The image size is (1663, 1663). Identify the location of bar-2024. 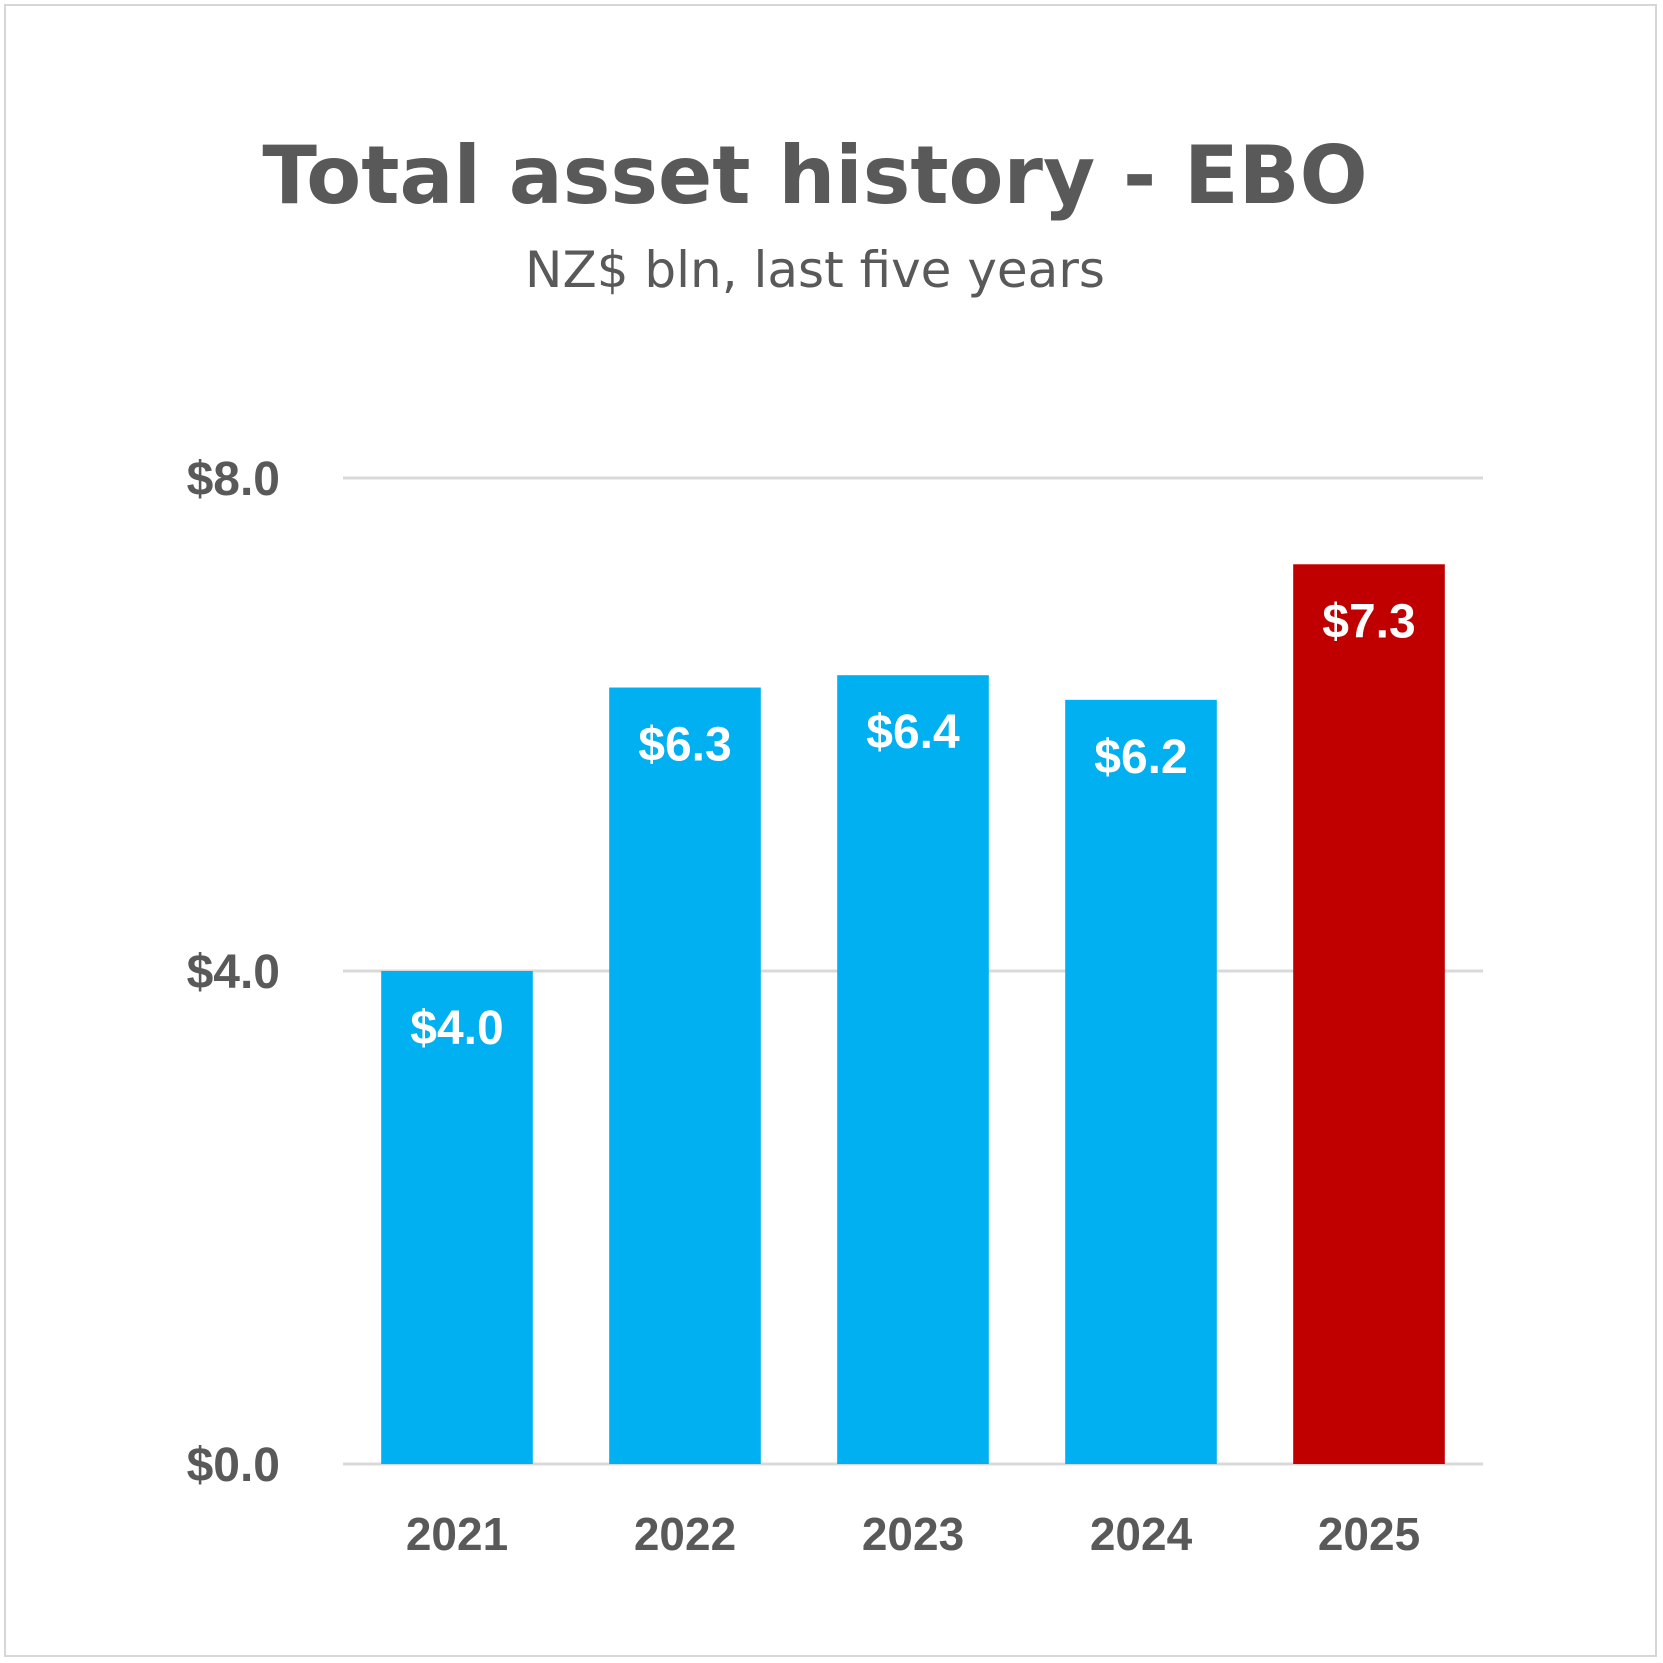
(1141, 1081).